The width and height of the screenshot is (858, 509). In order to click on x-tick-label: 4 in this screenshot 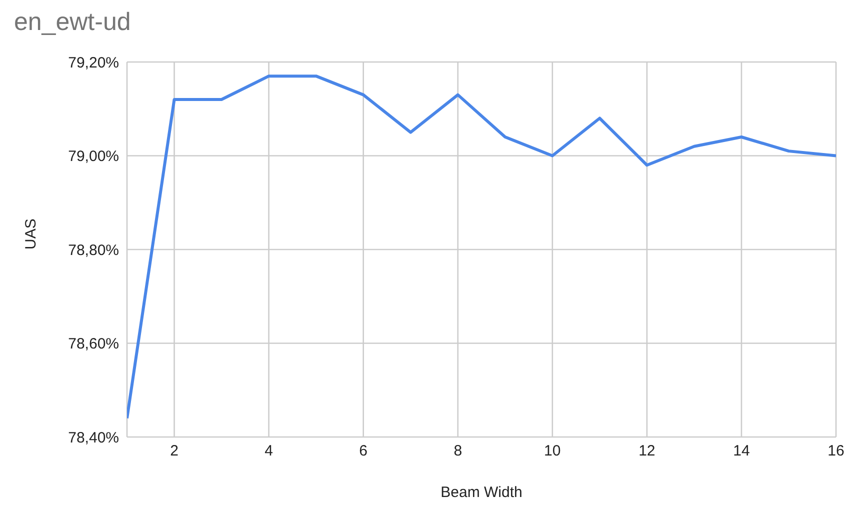, I will do `click(268, 451)`.